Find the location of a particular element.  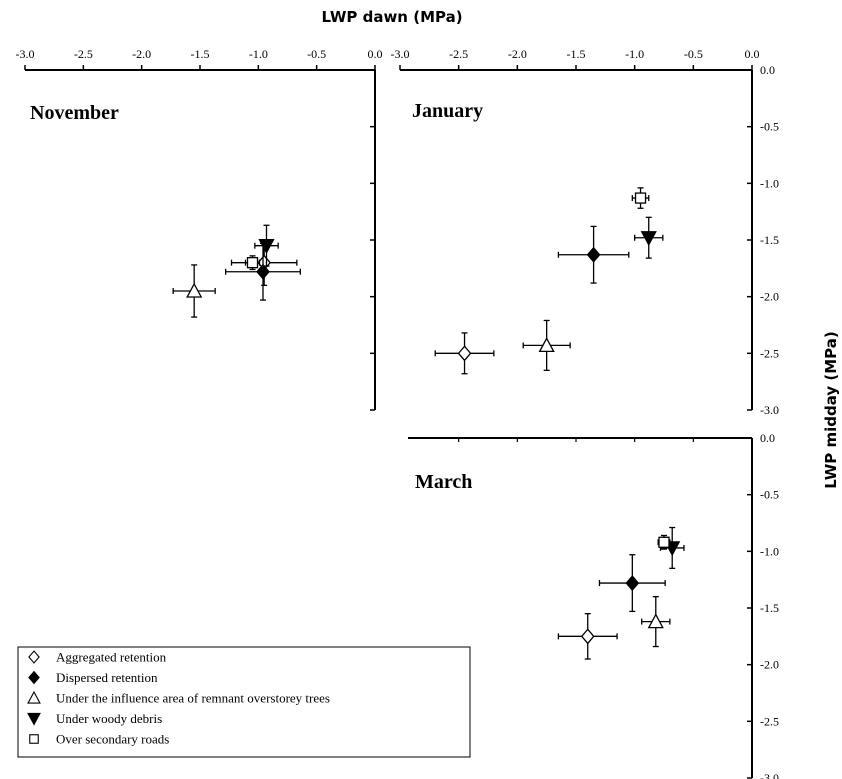

panel-january: January is located at coordinates (538, 237).